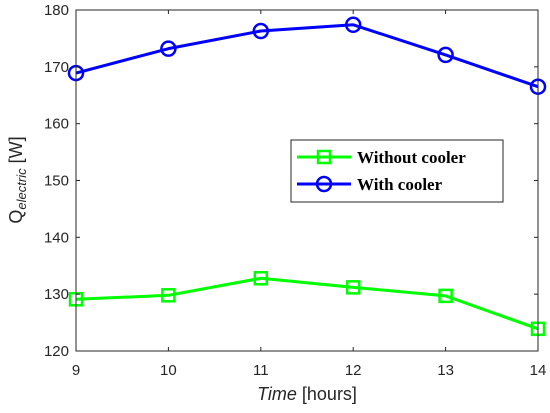 The height and width of the screenshot is (413, 550). What do you see at coordinates (16, 152) in the screenshot?
I see `y-axis-label-unit: [W]` at bounding box center [16, 152].